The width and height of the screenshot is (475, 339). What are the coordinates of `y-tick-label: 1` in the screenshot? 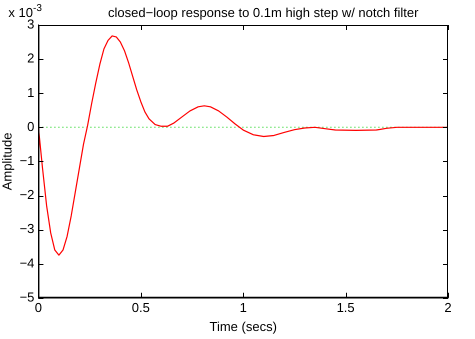 It's located at (30, 92).